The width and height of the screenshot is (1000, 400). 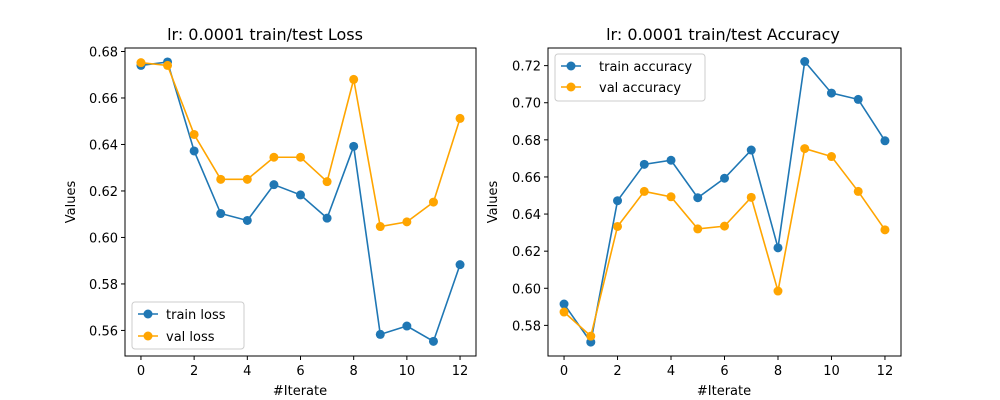 What do you see at coordinates (148, 336) in the screenshot?
I see `legend-val-loss-marker` at bounding box center [148, 336].